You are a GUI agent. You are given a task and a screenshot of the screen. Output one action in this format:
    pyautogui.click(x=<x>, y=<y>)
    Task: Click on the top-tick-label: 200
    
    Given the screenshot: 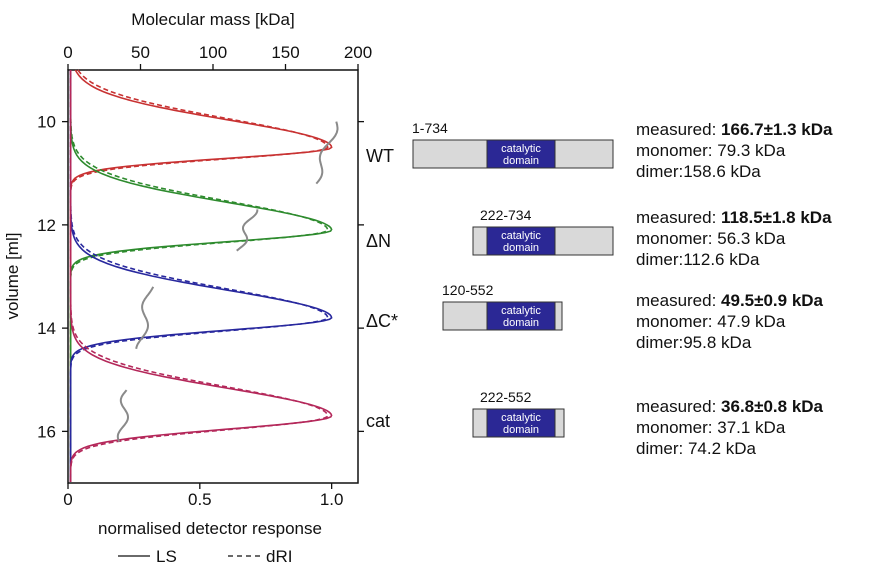 What is the action you would take?
    pyautogui.click(x=358, y=52)
    